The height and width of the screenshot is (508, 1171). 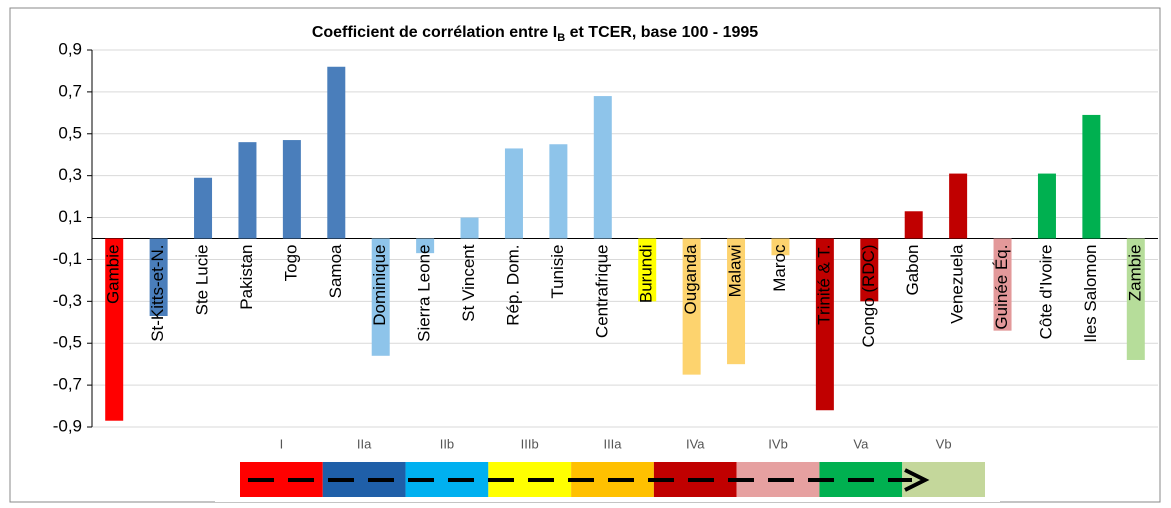 What do you see at coordinates (70, 174) in the screenshot?
I see `y-tick-label: 0,3` at bounding box center [70, 174].